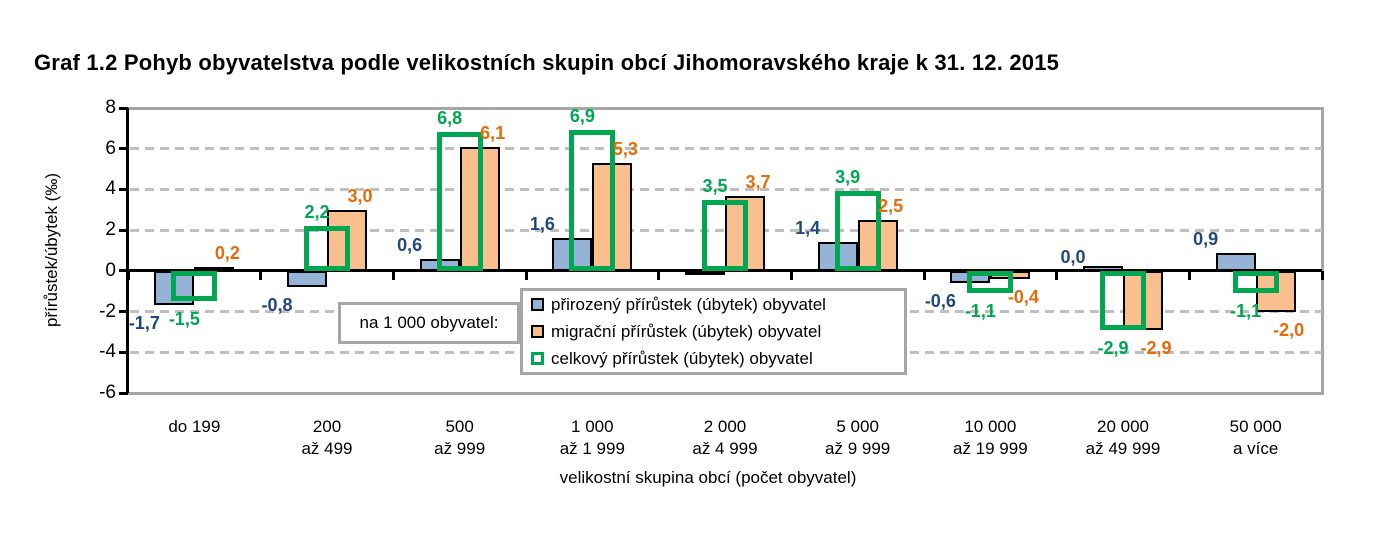  Describe the element at coordinates (848, 177) in the screenshot. I see `data-label-celkovy: 3,9` at that location.